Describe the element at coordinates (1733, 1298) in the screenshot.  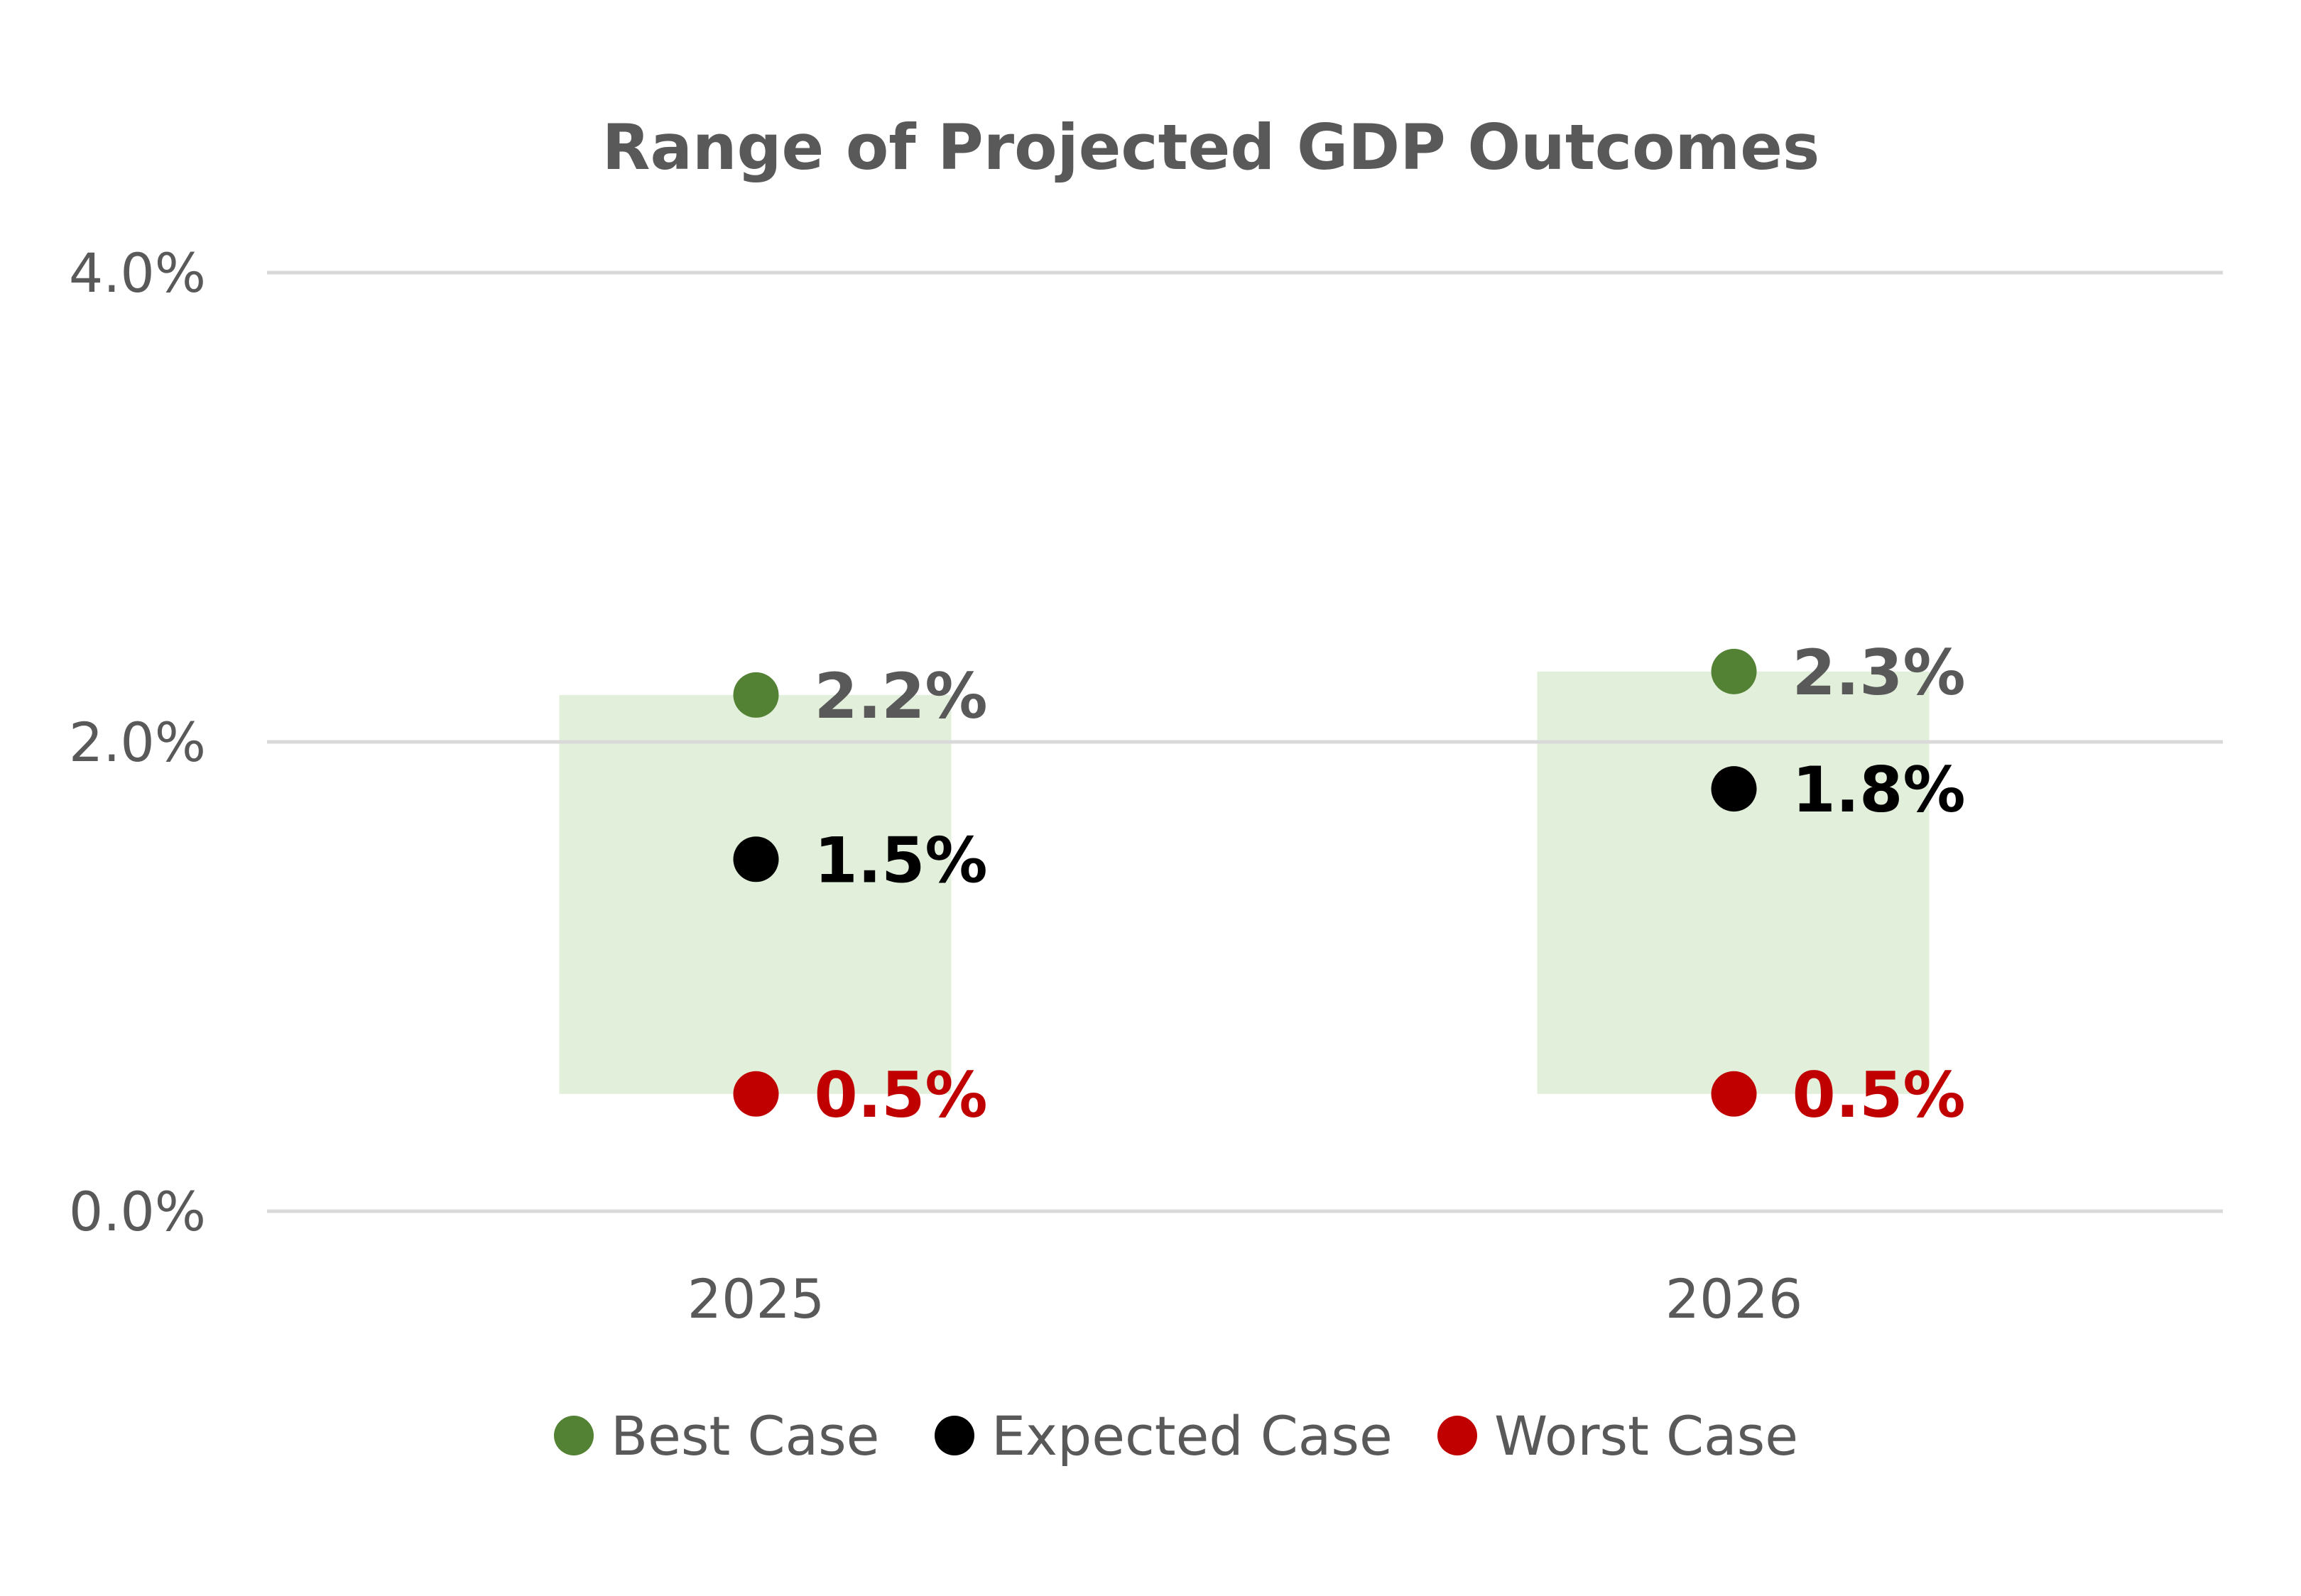
I see `x-category-label: 2026` at that location.